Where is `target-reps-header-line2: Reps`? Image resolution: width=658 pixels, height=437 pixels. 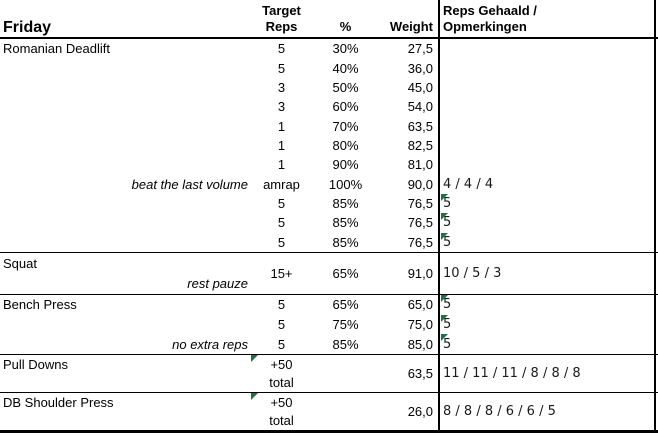 target-reps-header-line2: Reps is located at coordinates (281, 26).